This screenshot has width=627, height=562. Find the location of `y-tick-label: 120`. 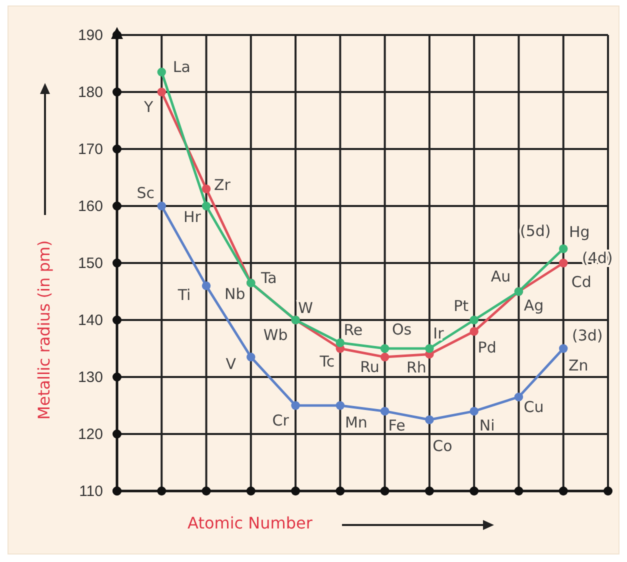

y-tick-label: 120 is located at coordinates (90, 434).